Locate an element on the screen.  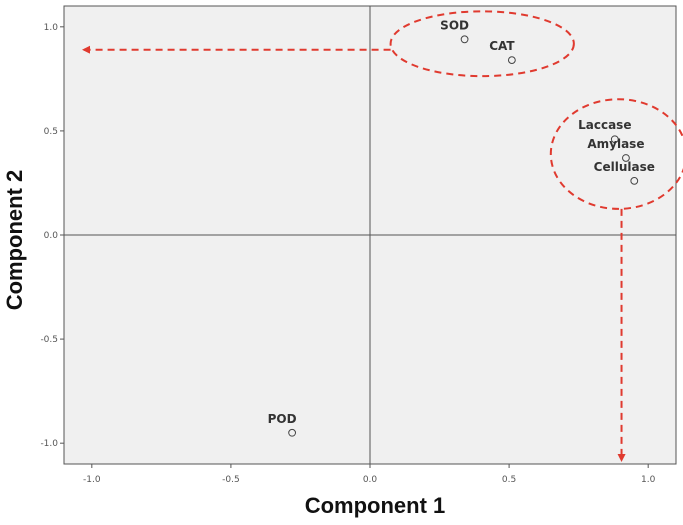
point-label-amylase: Amylase is located at coordinates (615, 144).